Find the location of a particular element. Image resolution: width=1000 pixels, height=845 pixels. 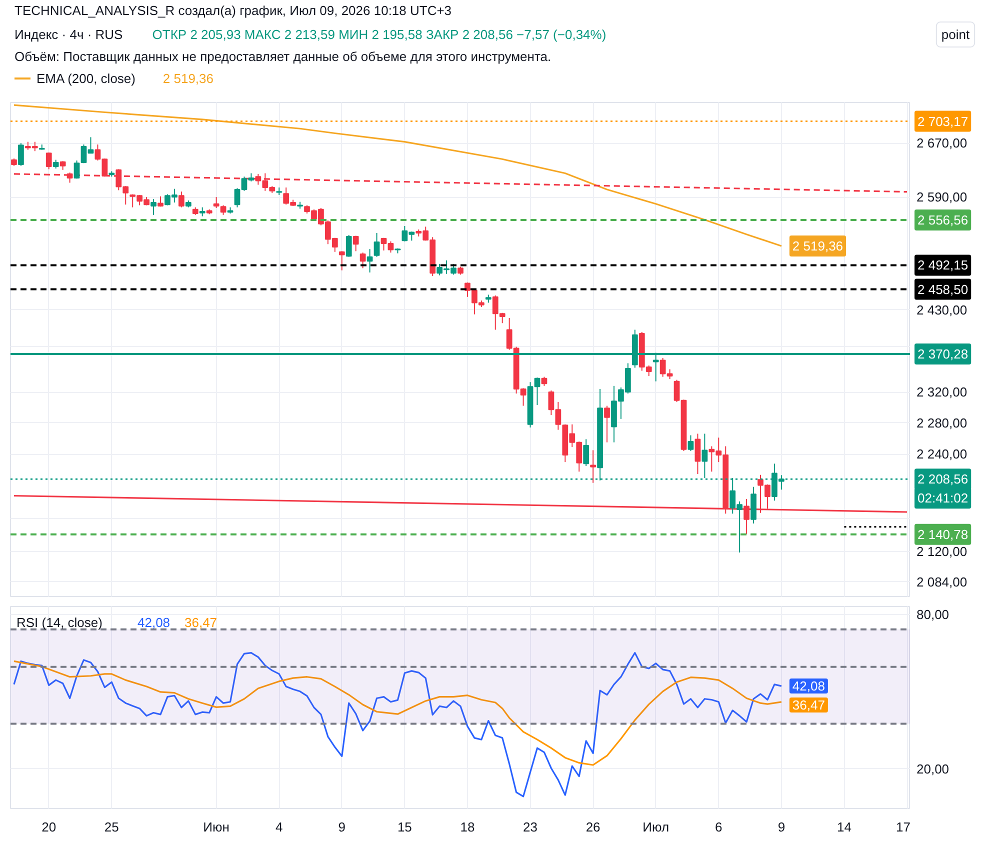

x-tick-label: 20 is located at coordinates (49, 827).